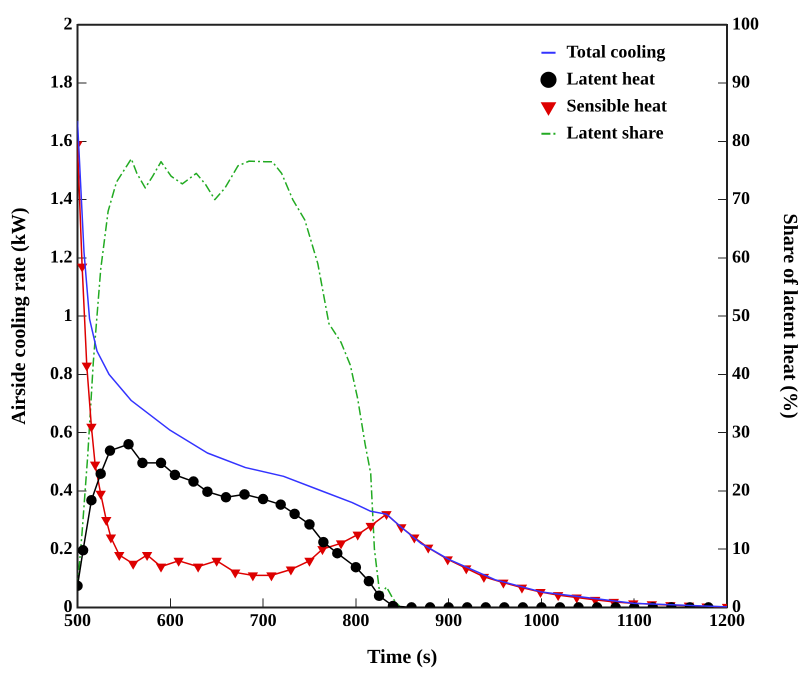 The width and height of the screenshot is (809, 676). Describe the element at coordinates (61, 140) in the screenshot. I see `y-tick-label: 1.6` at that location.